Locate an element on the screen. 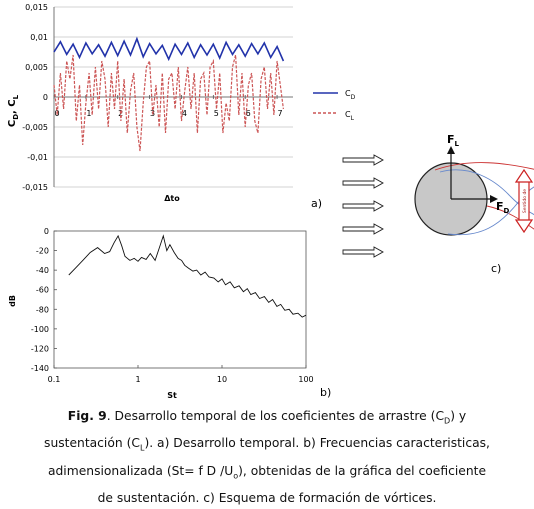  caption-sub: L is located at coordinates (142, 448).